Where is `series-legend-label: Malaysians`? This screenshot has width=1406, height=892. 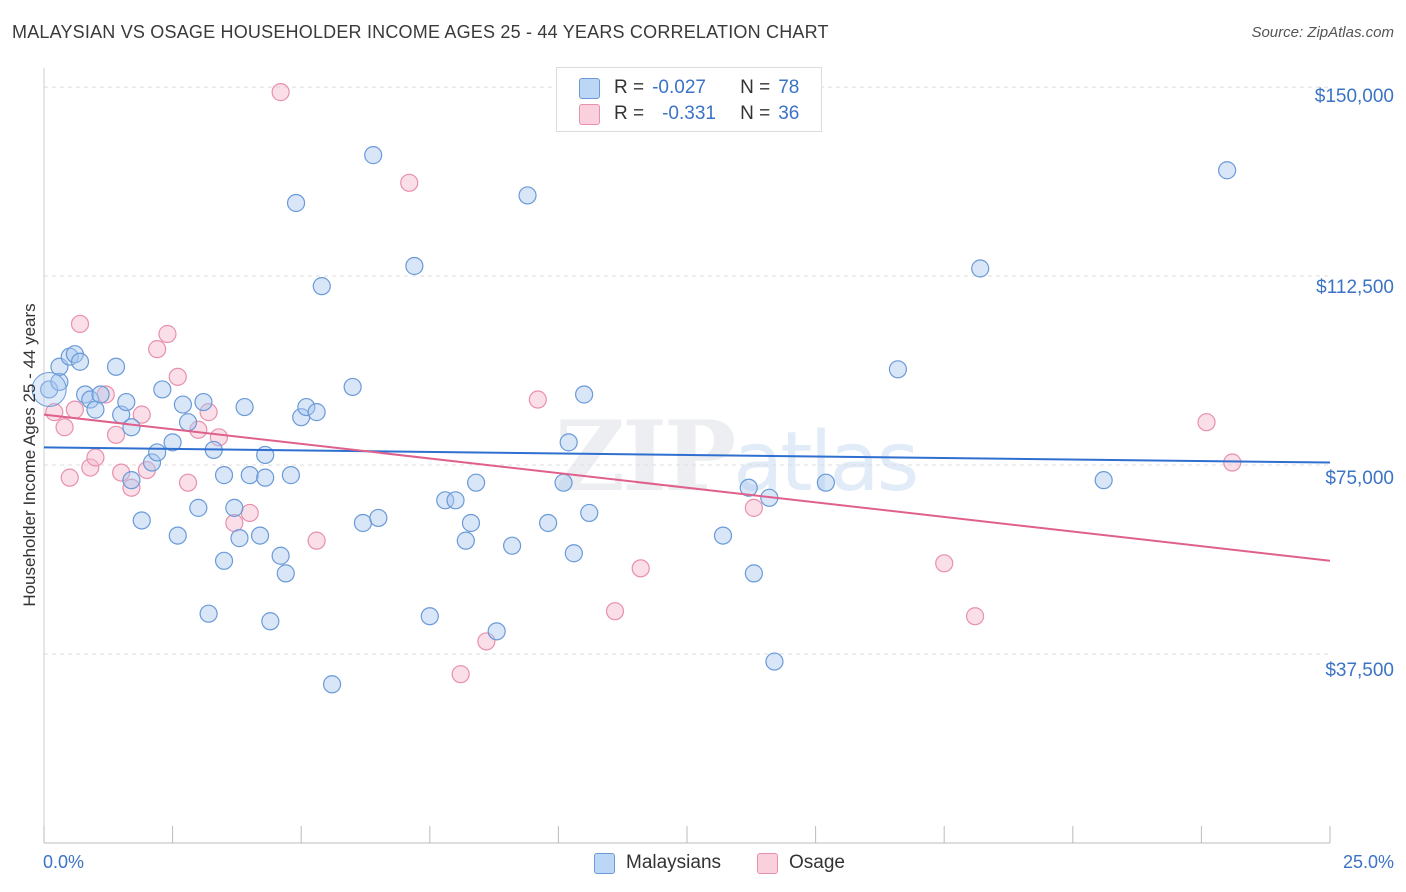 series-legend-label: Malaysians is located at coordinates (674, 862).